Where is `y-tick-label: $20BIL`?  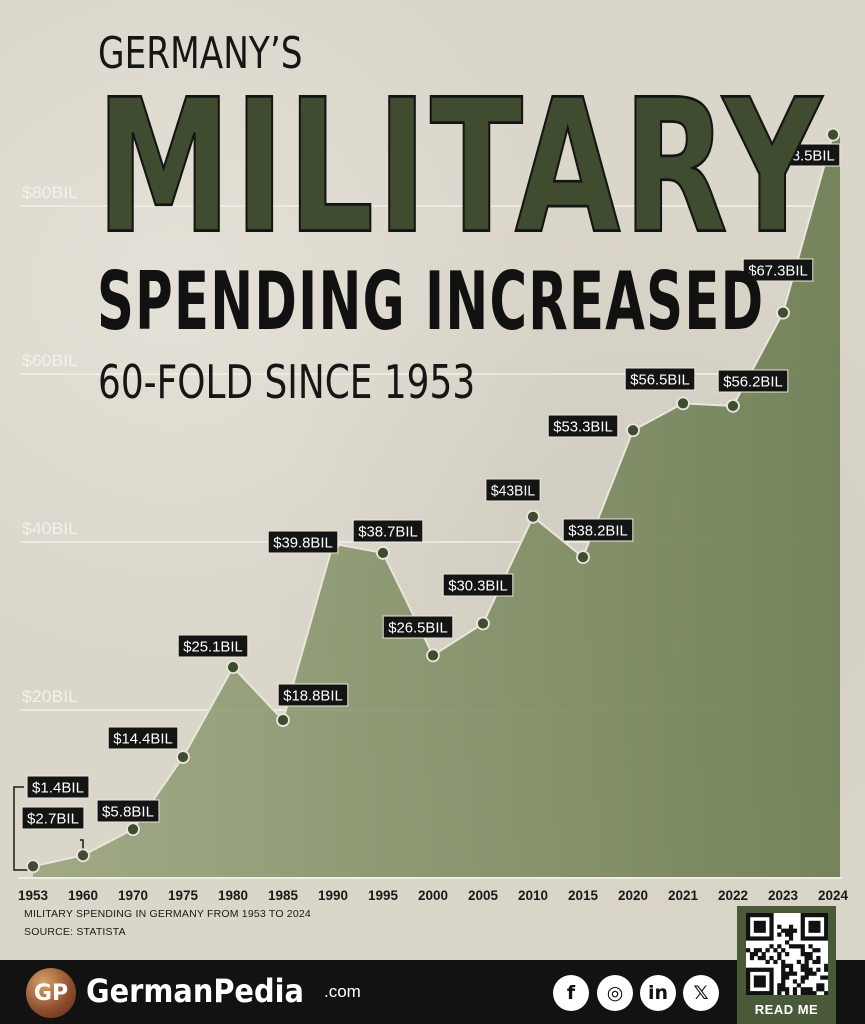 y-tick-label: $20BIL is located at coordinates (50, 696).